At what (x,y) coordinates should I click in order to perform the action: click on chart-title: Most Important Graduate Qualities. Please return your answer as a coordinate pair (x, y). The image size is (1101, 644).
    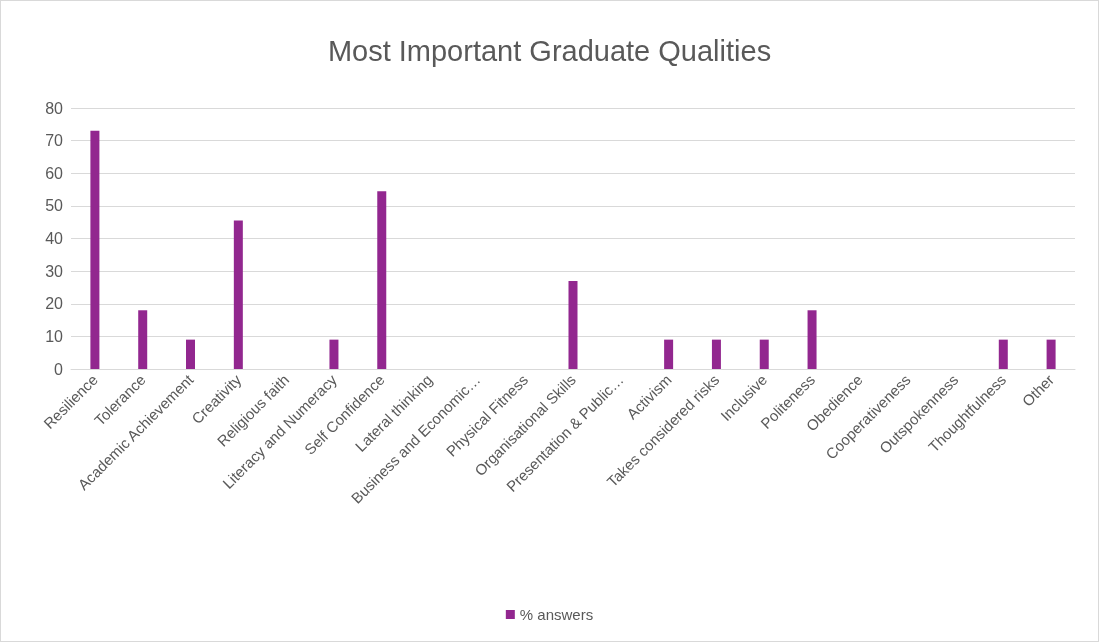
    Looking at the image, I should click on (549, 50).